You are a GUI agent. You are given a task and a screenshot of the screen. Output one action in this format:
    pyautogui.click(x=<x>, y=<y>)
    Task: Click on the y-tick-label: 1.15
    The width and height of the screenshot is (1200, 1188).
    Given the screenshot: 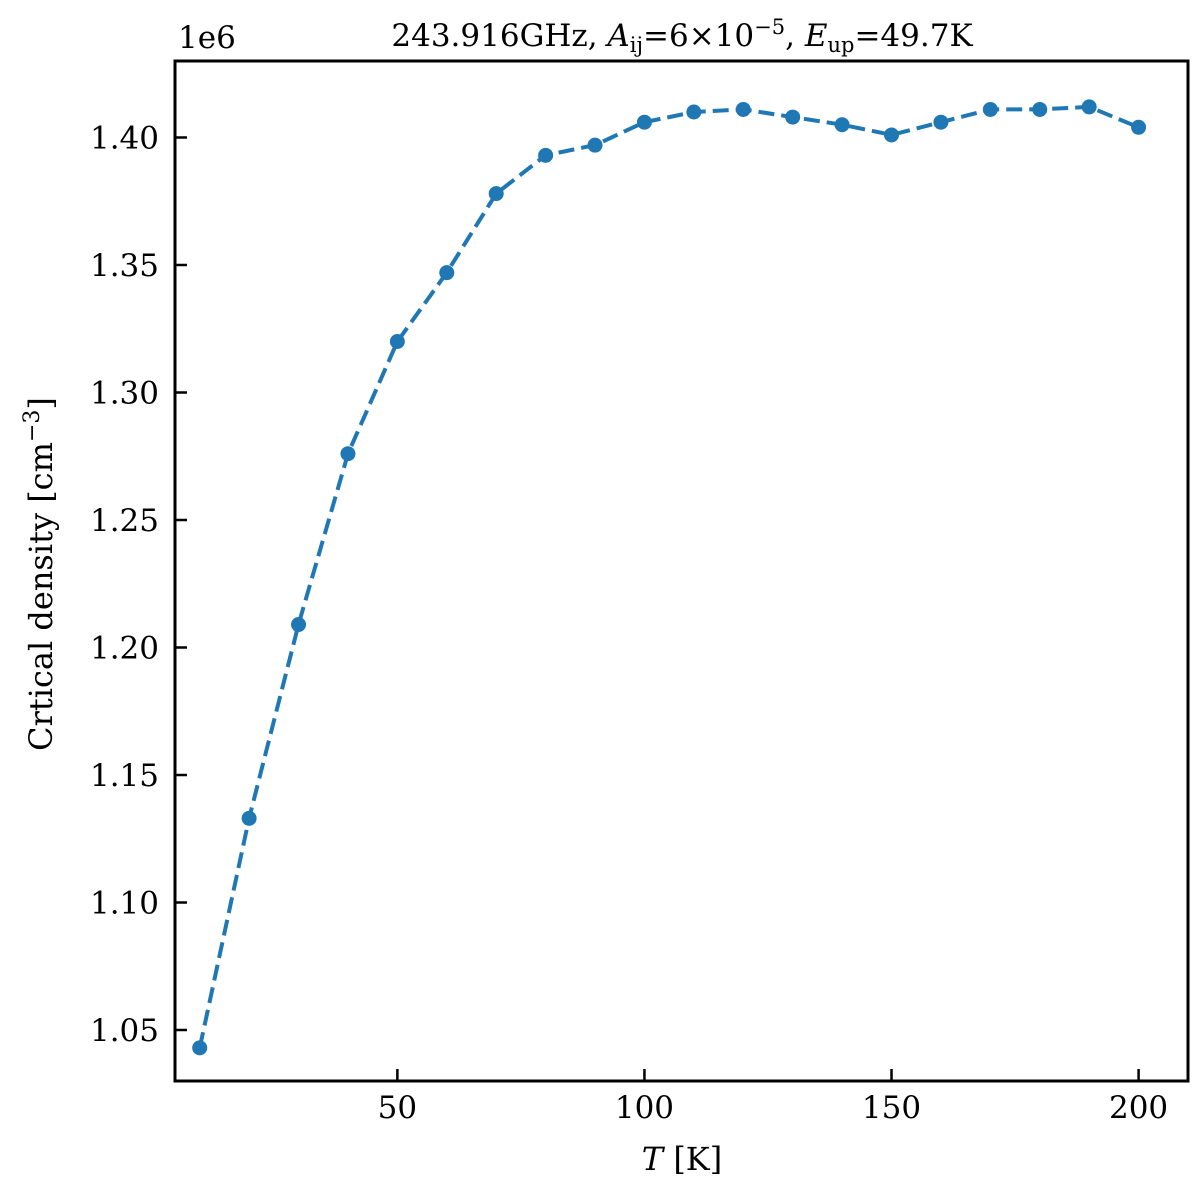 What is the action you would take?
    pyautogui.click(x=124, y=776)
    